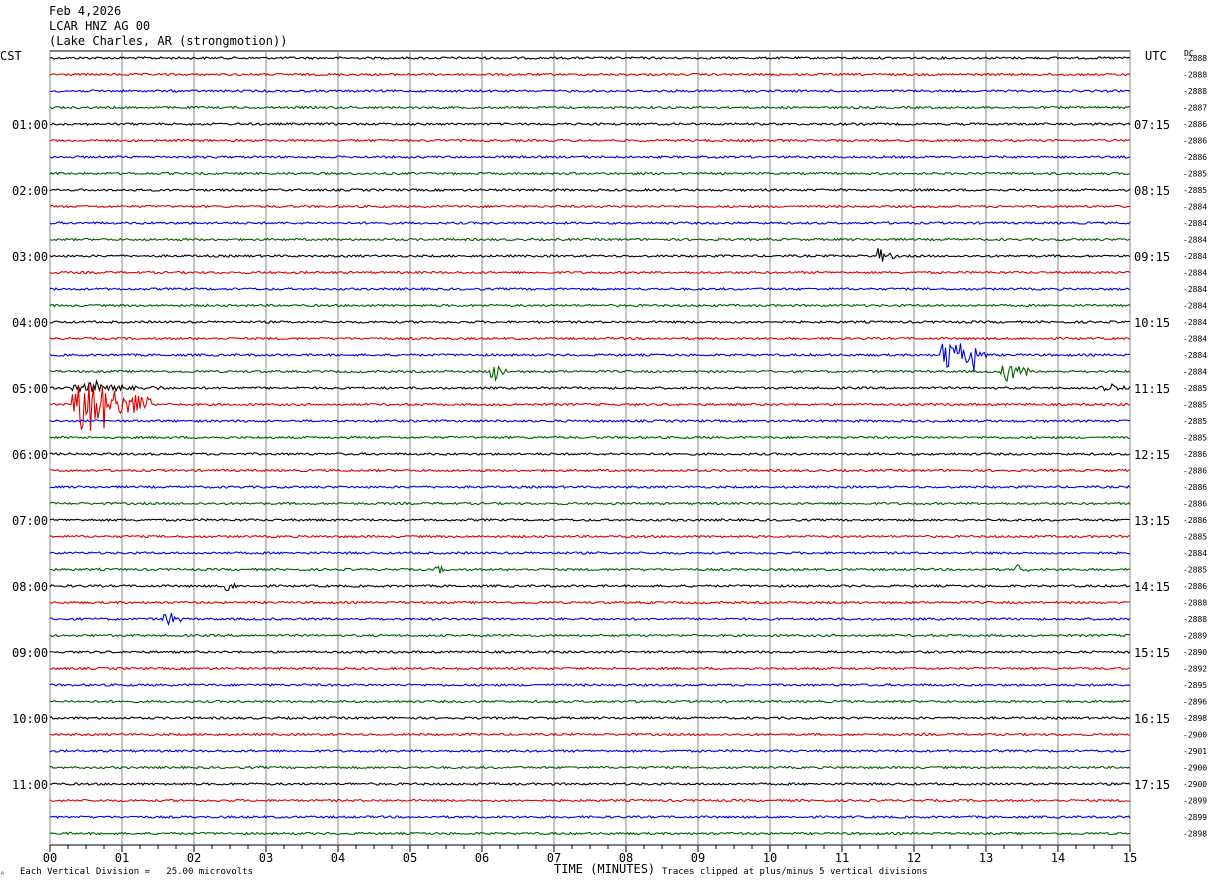  Describe the element at coordinates (30, 719) in the screenshot. I see `cst-time-label: 10:00` at that location.